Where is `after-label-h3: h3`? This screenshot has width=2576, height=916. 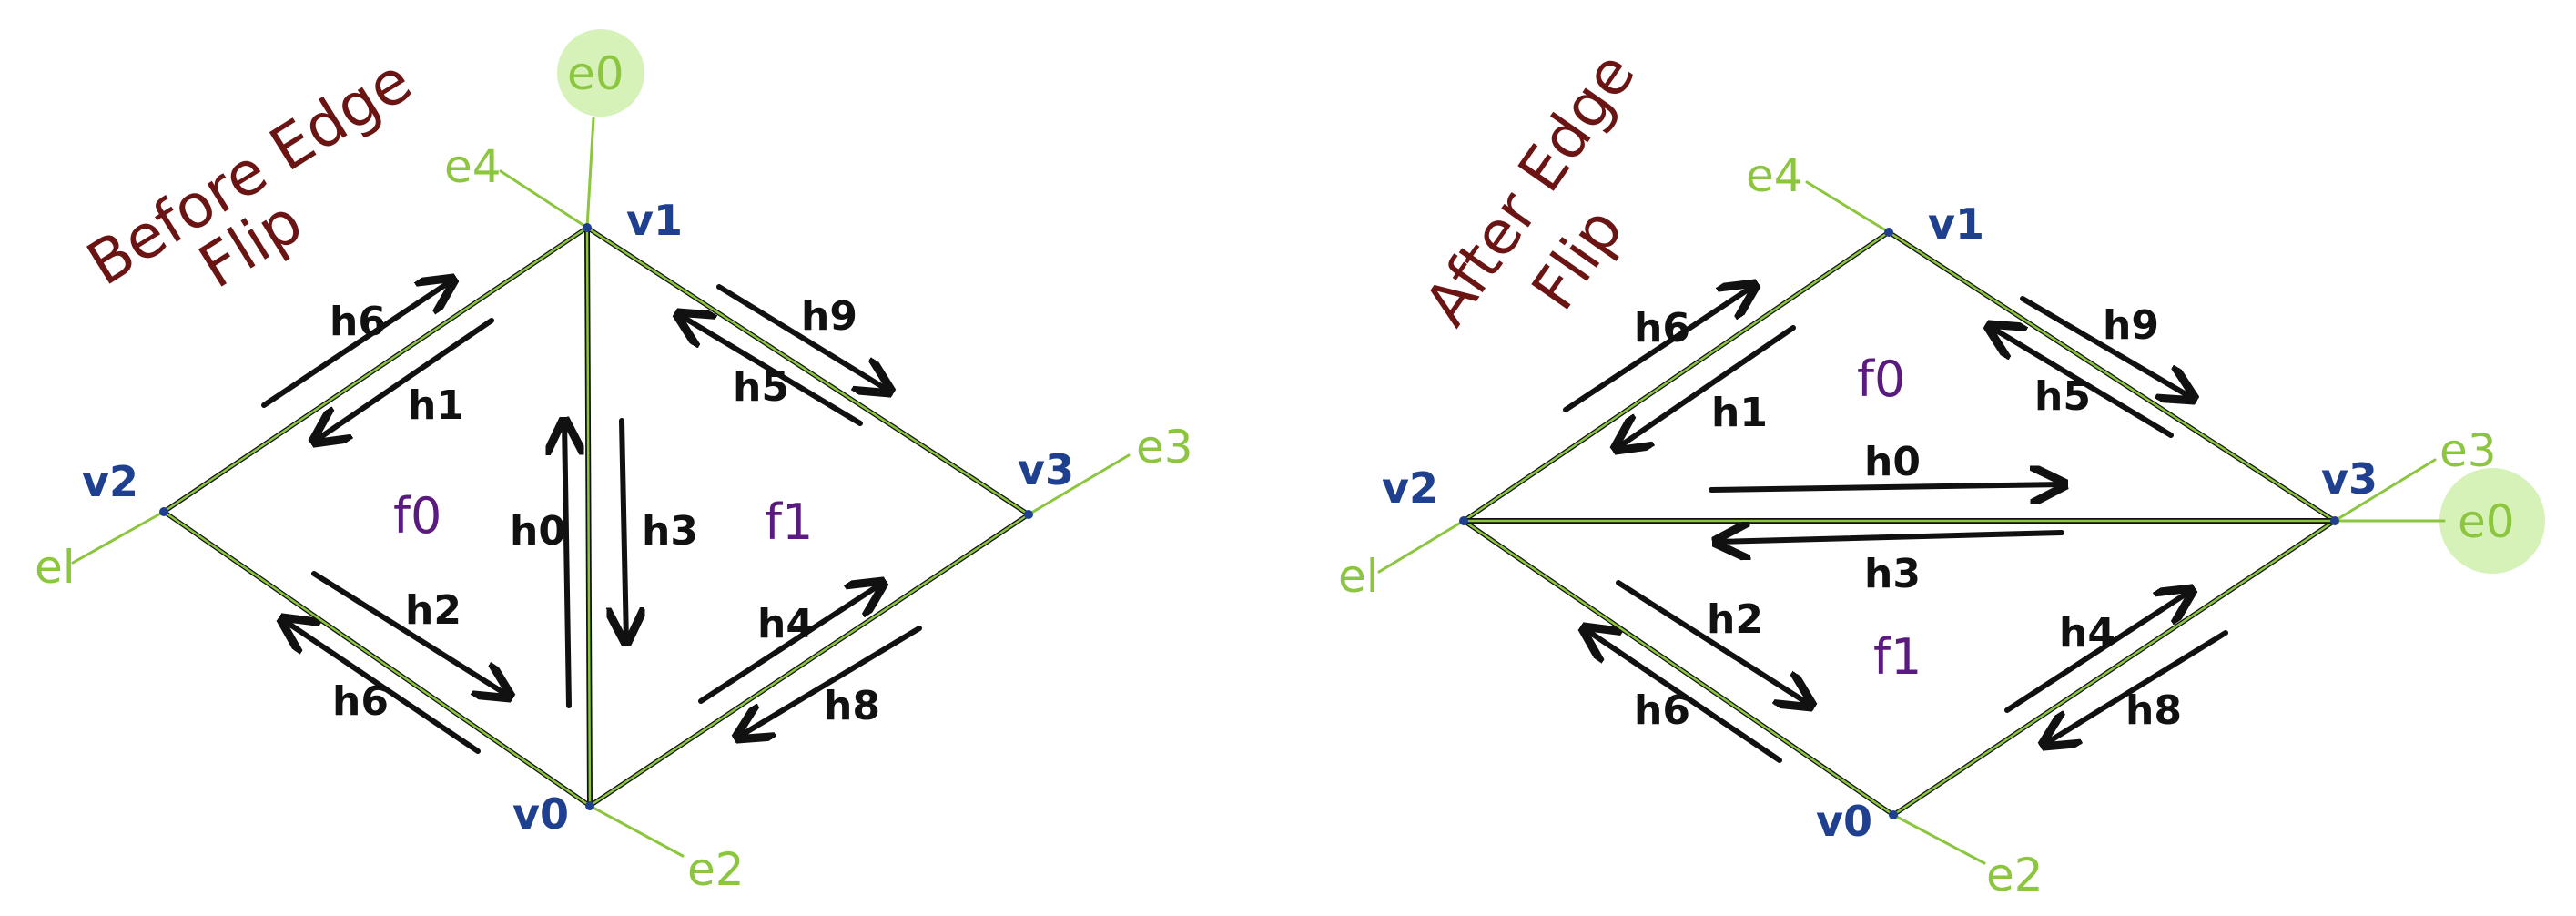
after-label-h3: h3 is located at coordinates (1892, 574).